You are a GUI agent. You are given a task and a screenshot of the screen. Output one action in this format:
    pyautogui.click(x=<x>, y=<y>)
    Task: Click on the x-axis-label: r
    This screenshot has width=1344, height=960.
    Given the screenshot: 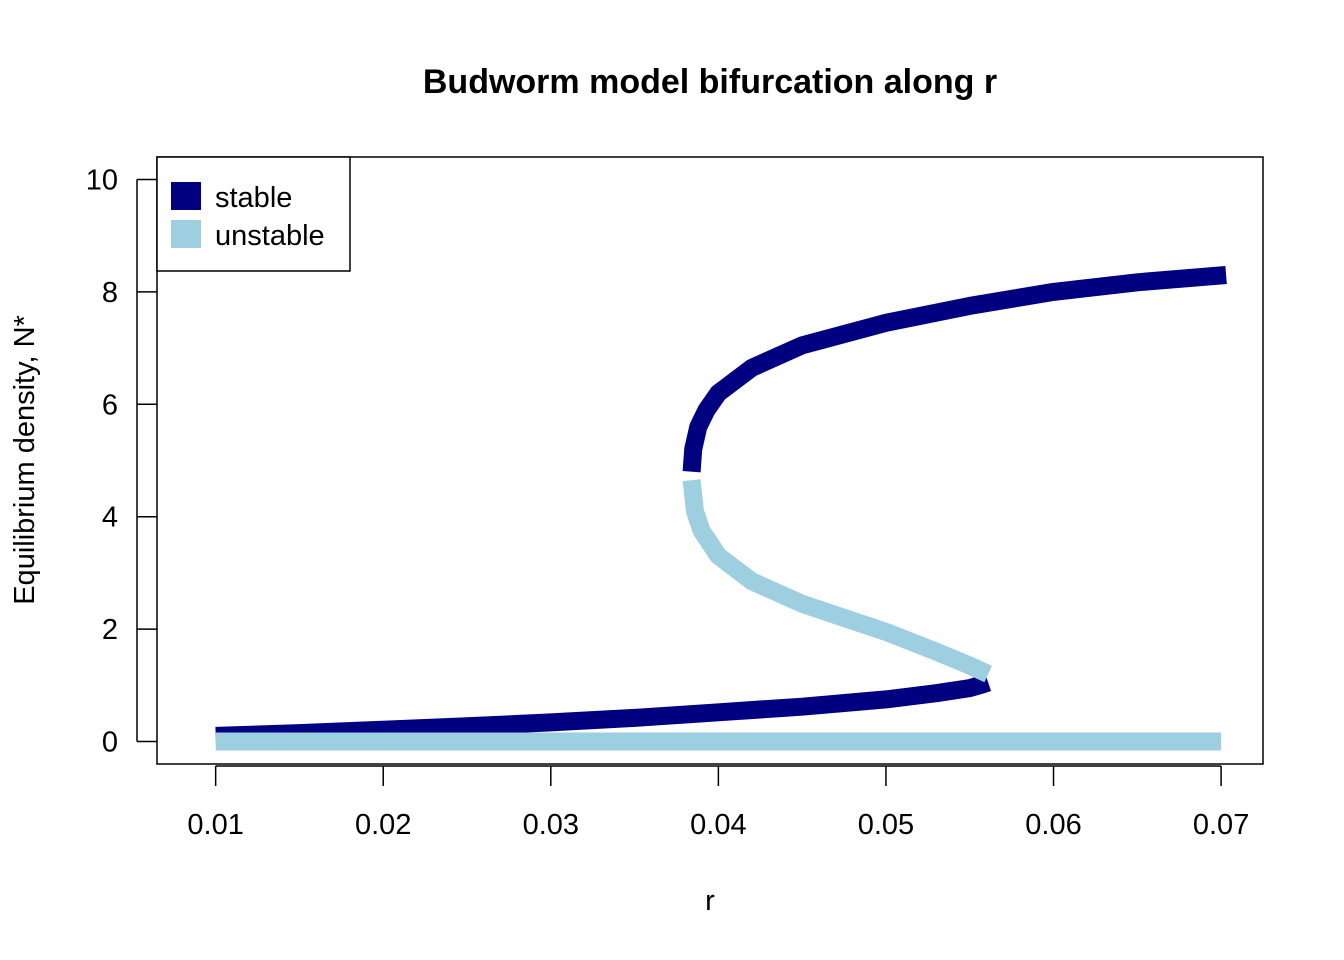 What is the action you would take?
    pyautogui.click(x=710, y=901)
    